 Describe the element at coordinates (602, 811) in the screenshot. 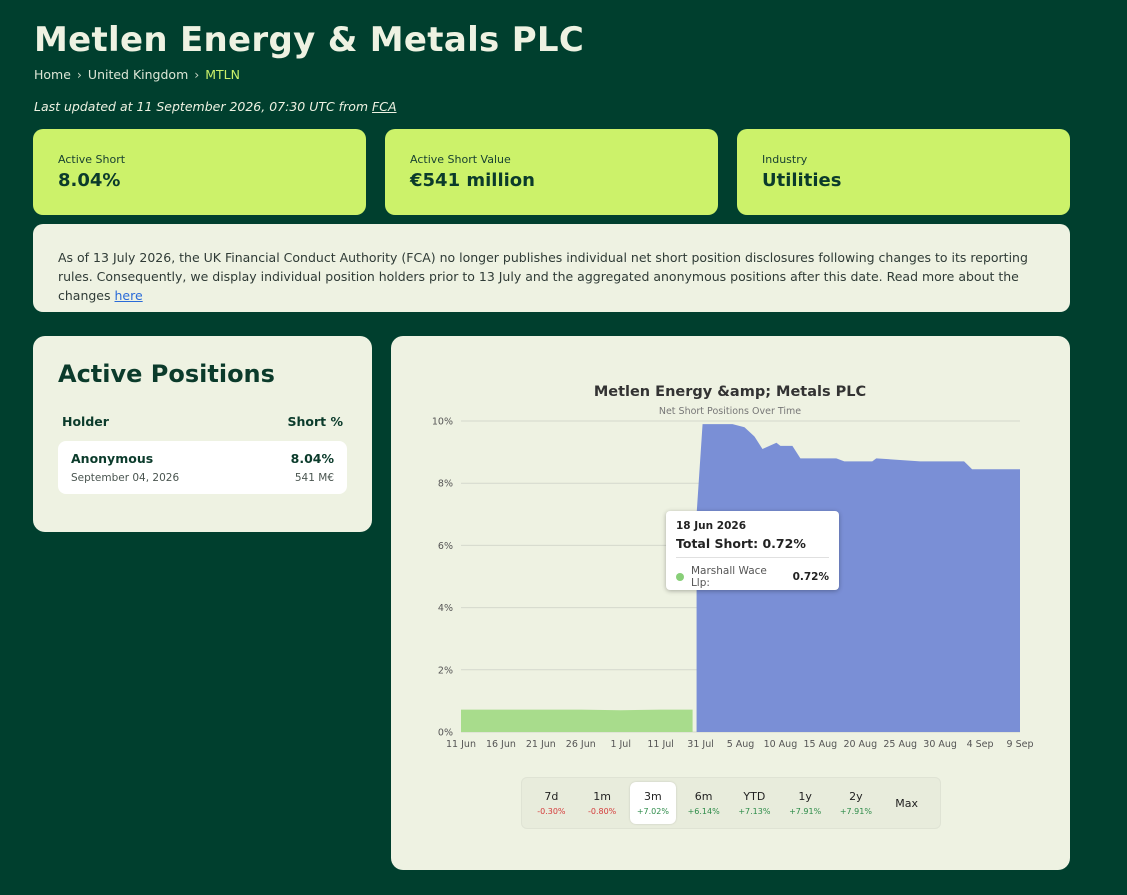

I see `range-change: -0.80%` at that location.